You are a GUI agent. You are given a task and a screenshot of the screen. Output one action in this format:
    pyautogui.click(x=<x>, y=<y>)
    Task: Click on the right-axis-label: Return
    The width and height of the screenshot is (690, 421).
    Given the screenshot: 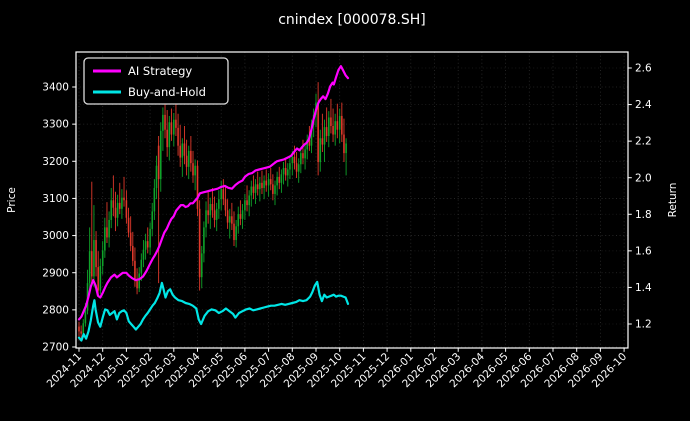 What is the action you would take?
    pyautogui.click(x=673, y=200)
    